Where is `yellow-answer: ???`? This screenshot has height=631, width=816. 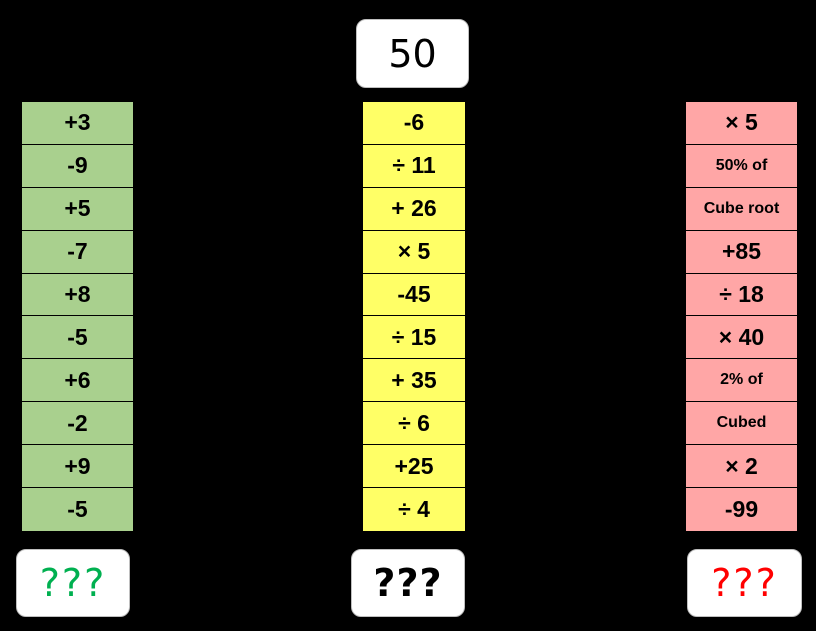 yellow-answer: ??? is located at coordinates (408, 583).